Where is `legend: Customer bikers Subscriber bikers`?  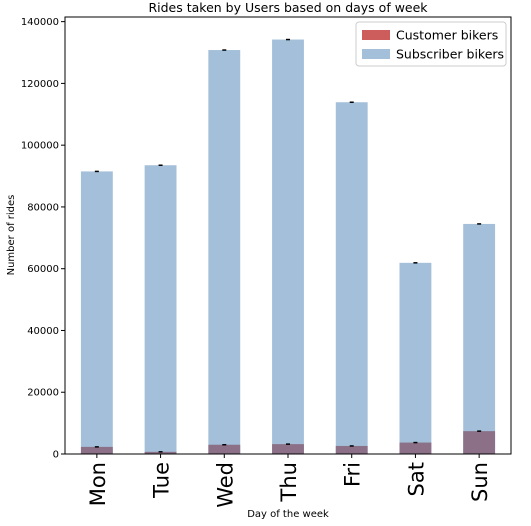 legend: Customer bikers Subscriber bikers is located at coordinates (431, 44).